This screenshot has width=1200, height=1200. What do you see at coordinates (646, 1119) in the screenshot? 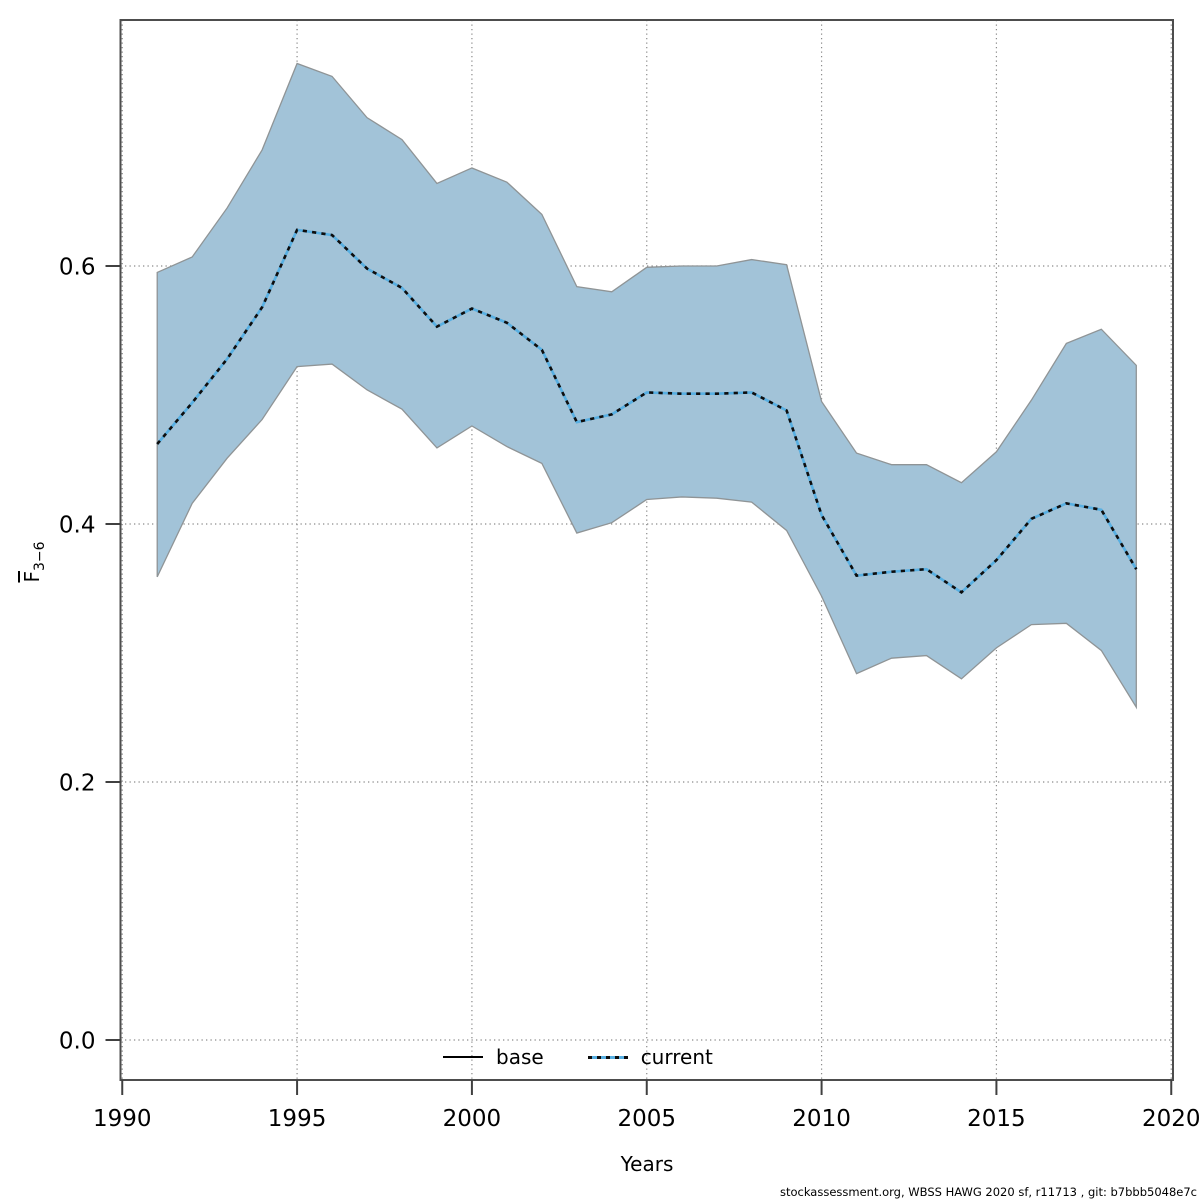
I see `x-tick-label: 2005` at bounding box center [646, 1119].